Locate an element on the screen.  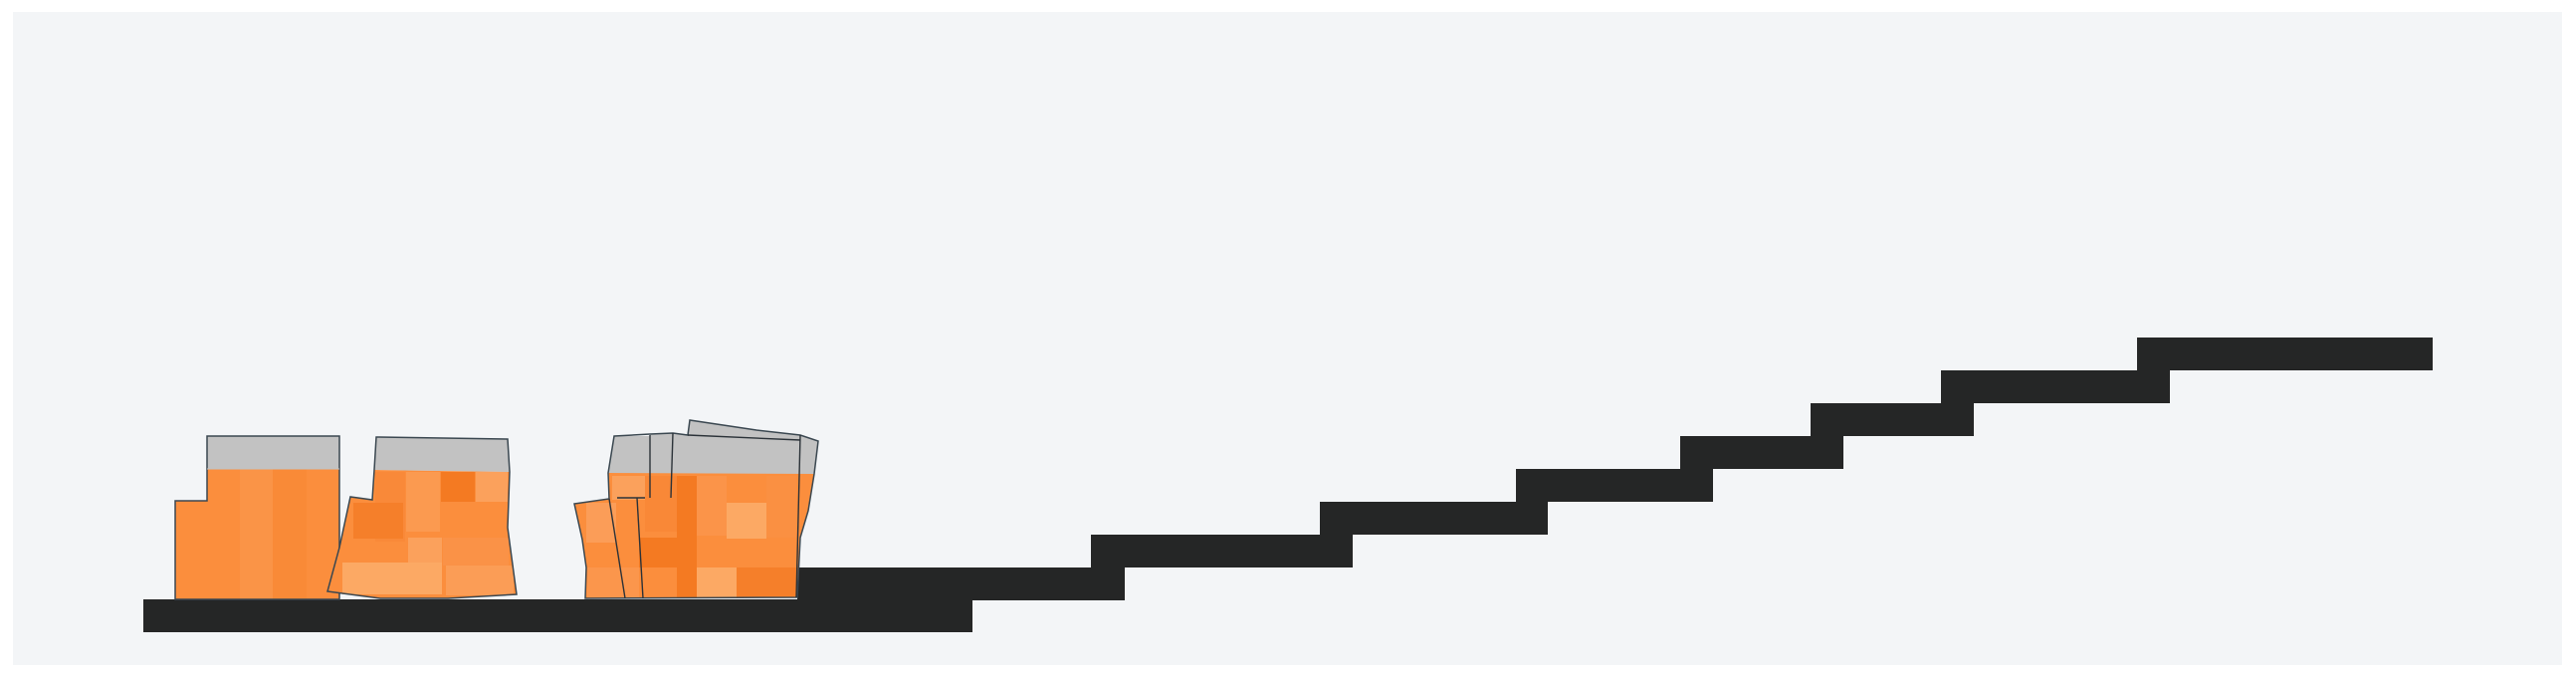
robot-1-outline is located at coordinates (257, 517).